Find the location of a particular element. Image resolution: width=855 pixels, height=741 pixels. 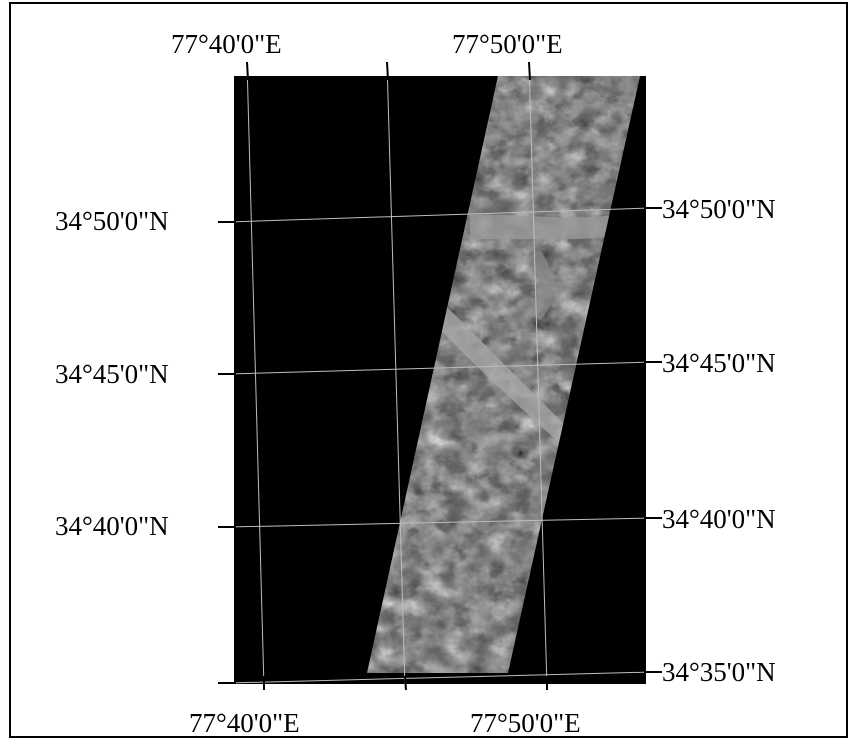

right-latitude-label: 34°40'0"N is located at coordinates (719, 519).